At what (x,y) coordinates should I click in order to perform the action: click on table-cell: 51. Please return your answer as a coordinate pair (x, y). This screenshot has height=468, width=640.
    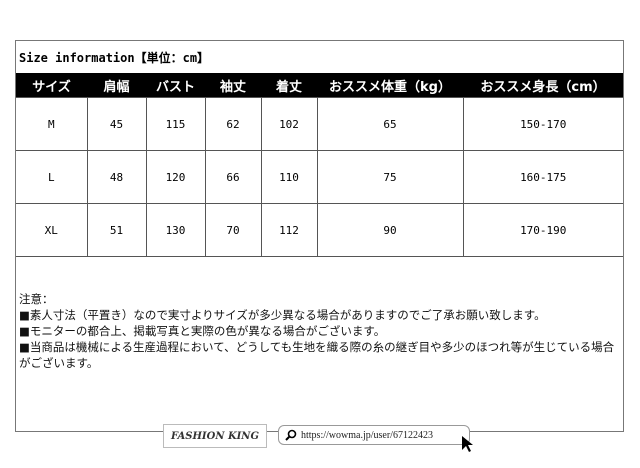
    Looking at the image, I should click on (116, 230).